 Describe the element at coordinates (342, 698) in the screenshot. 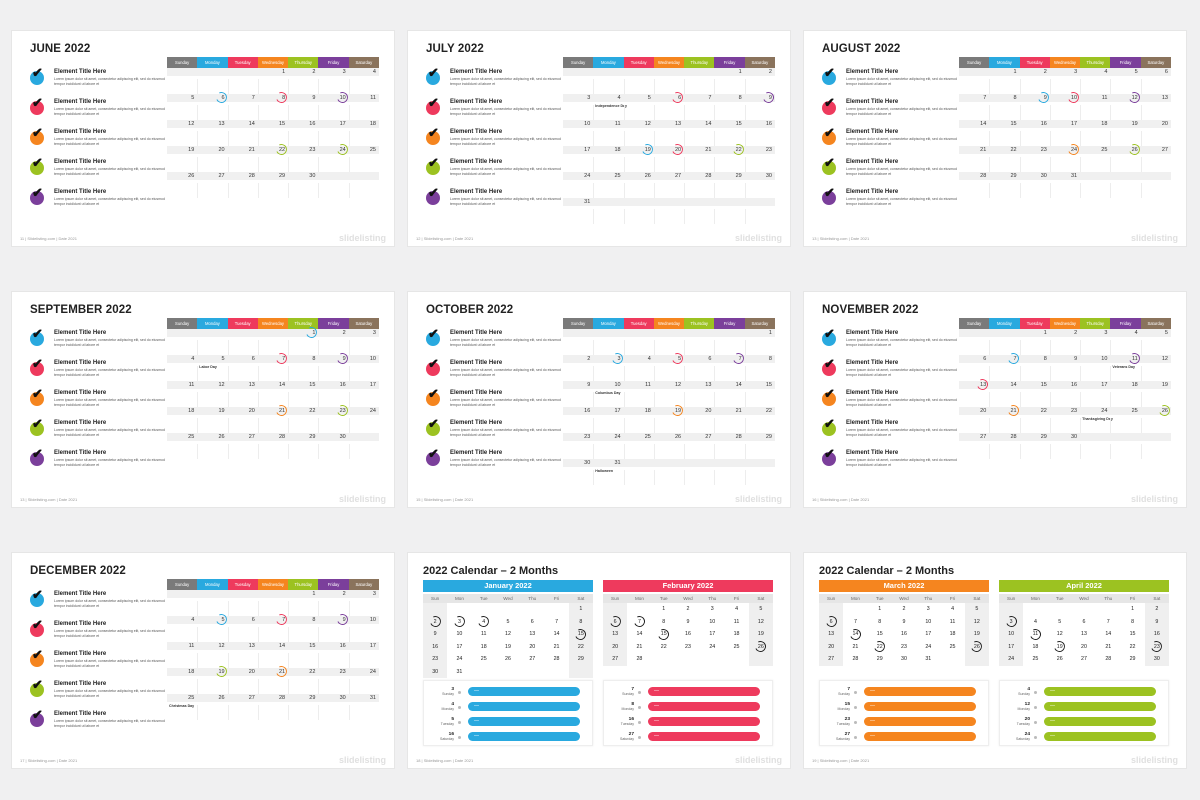

I see `day-cell: 30` at that location.